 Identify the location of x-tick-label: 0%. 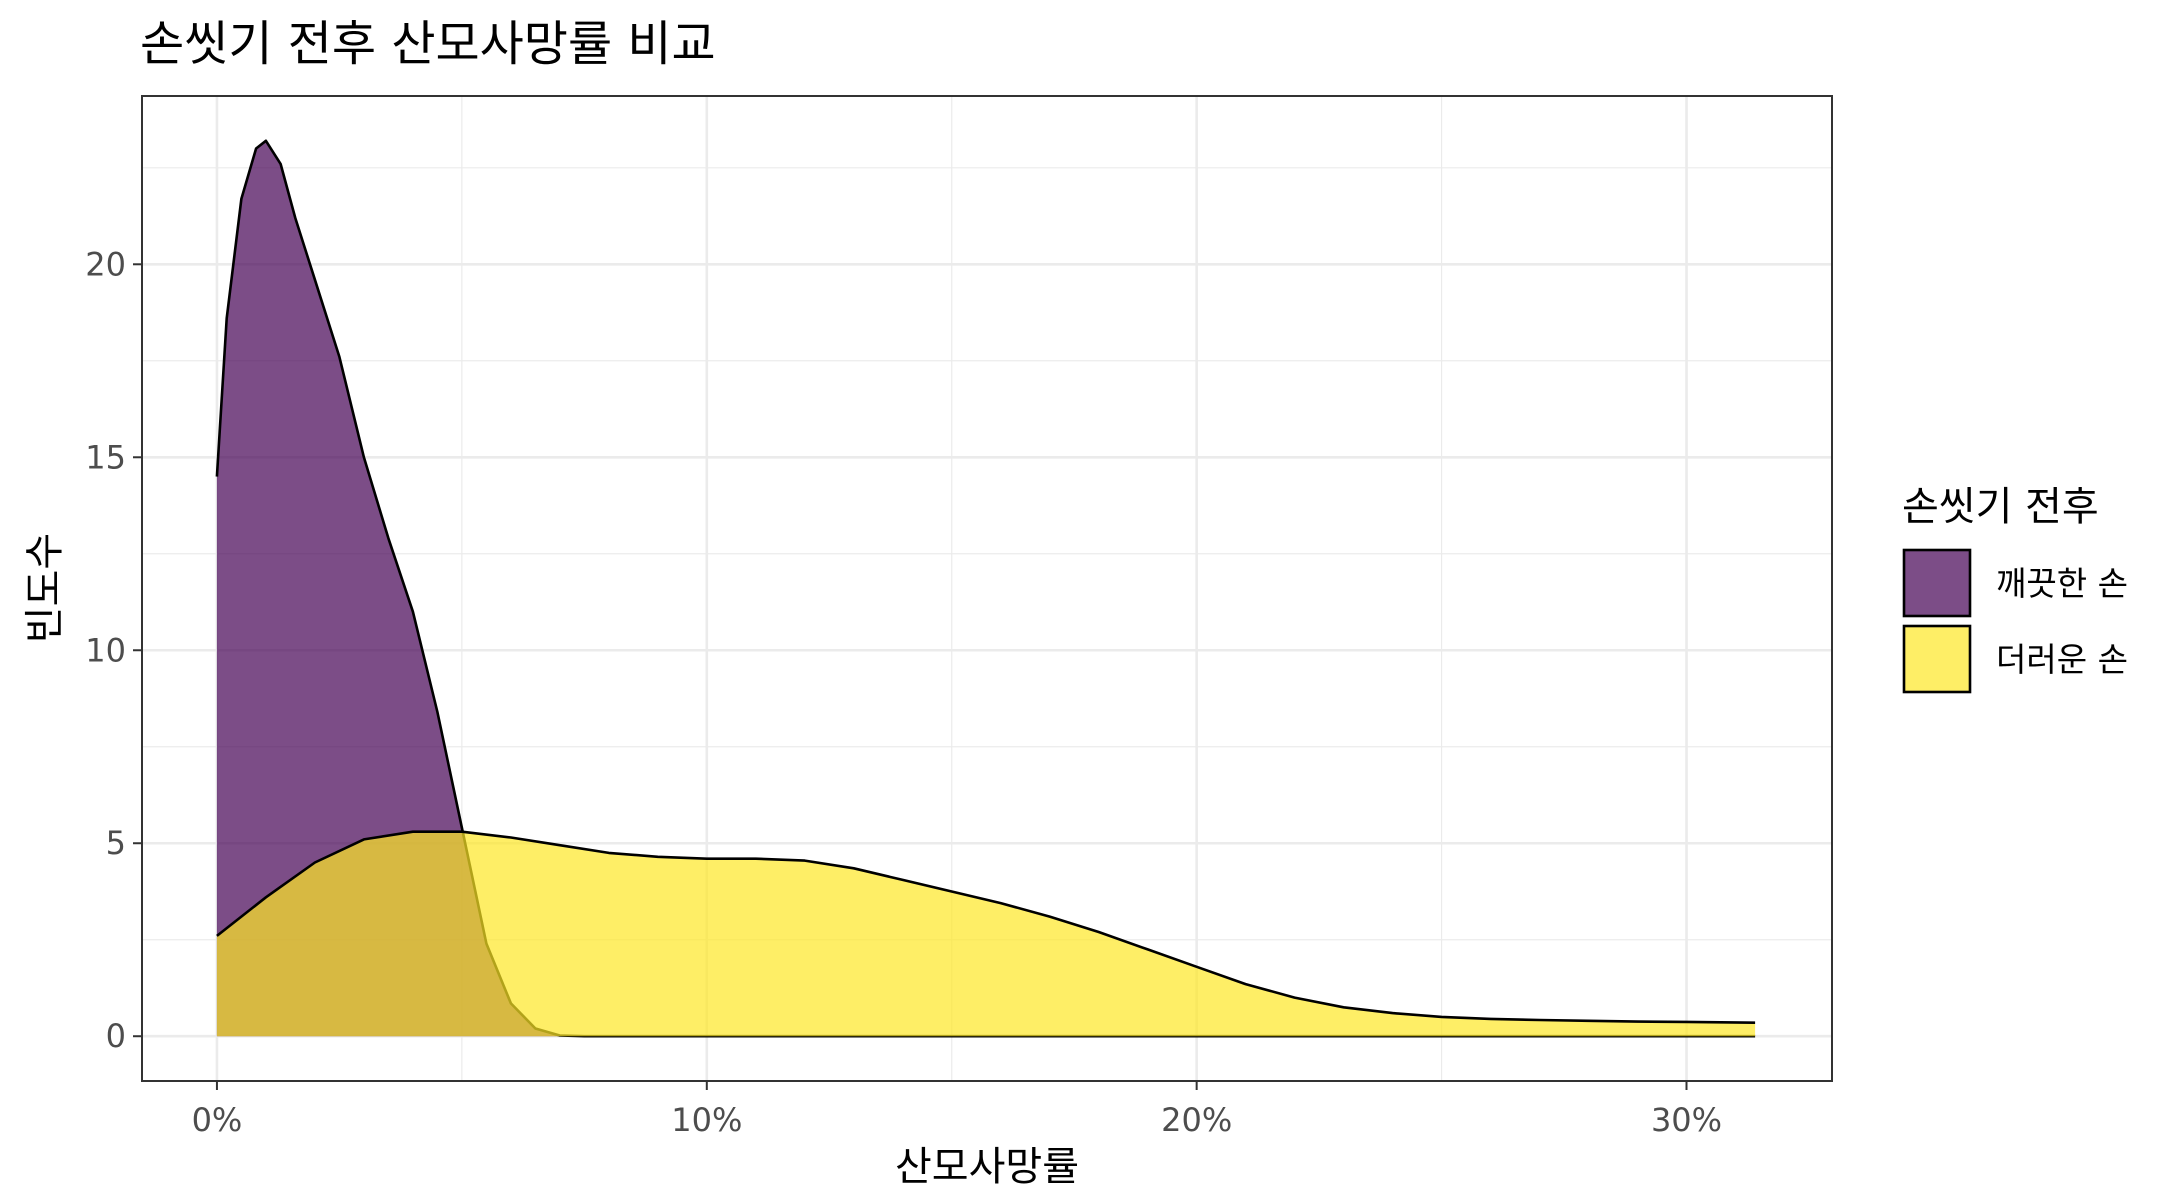
(217, 1120).